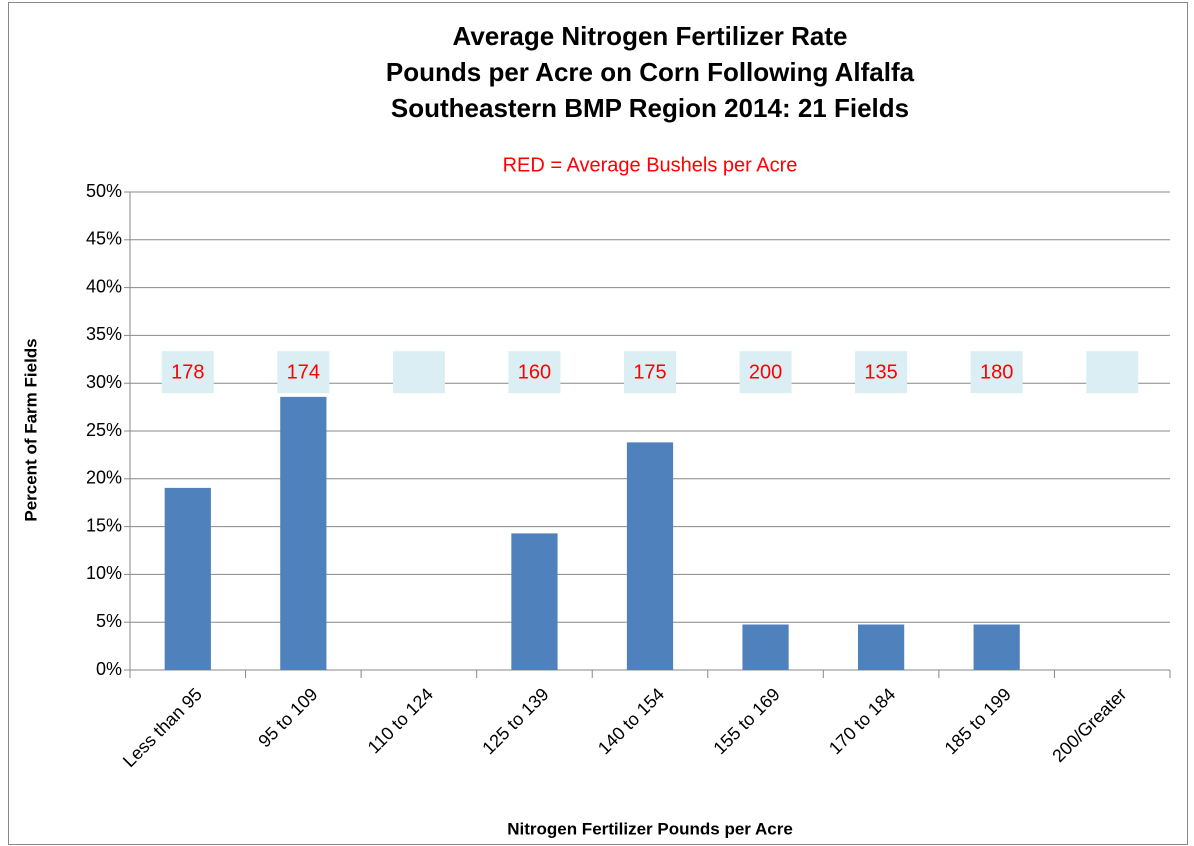 The height and width of the screenshot is (846, 1194). I want to click on y-tick-label: 45%, so click(104, 239).